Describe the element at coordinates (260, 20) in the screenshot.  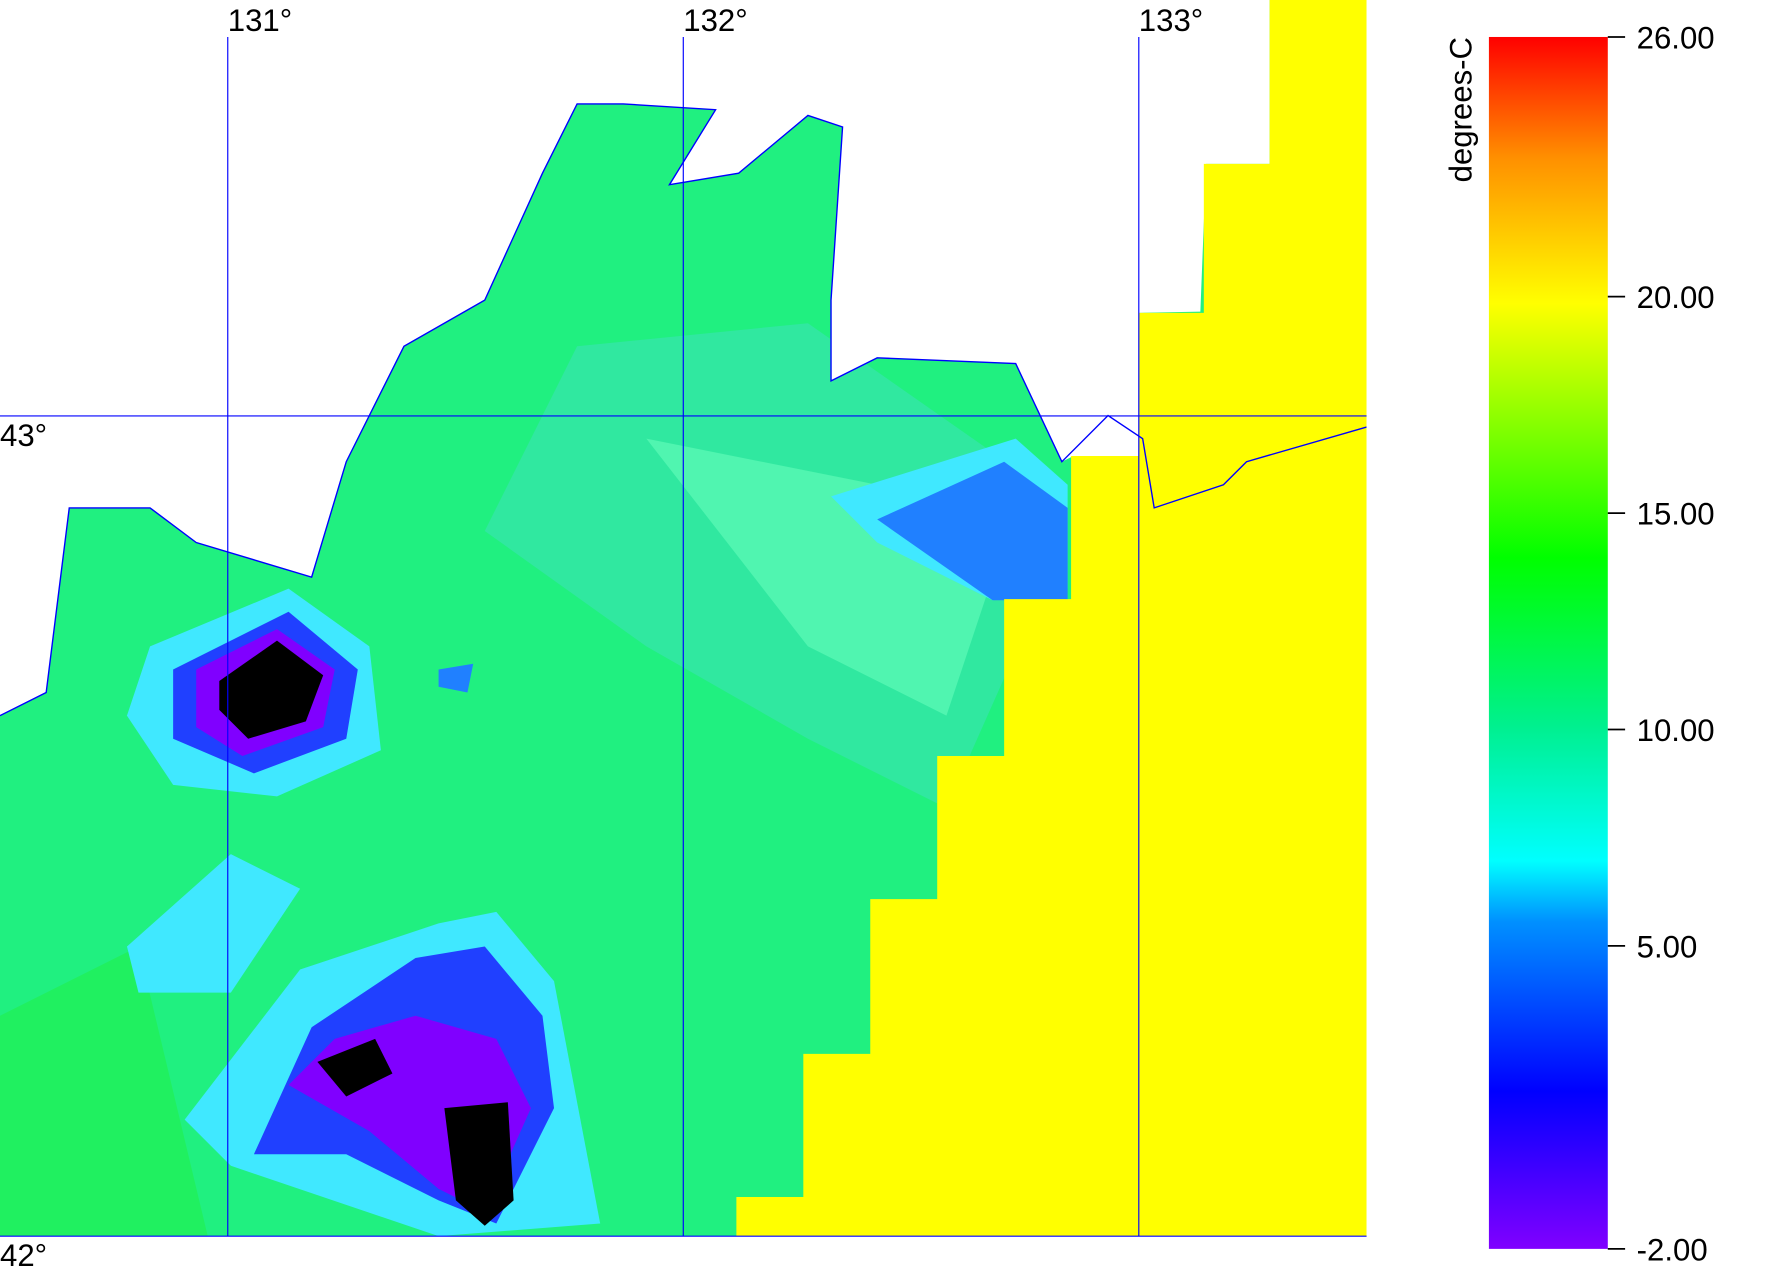
I see `lon-label: 131°` at that location.